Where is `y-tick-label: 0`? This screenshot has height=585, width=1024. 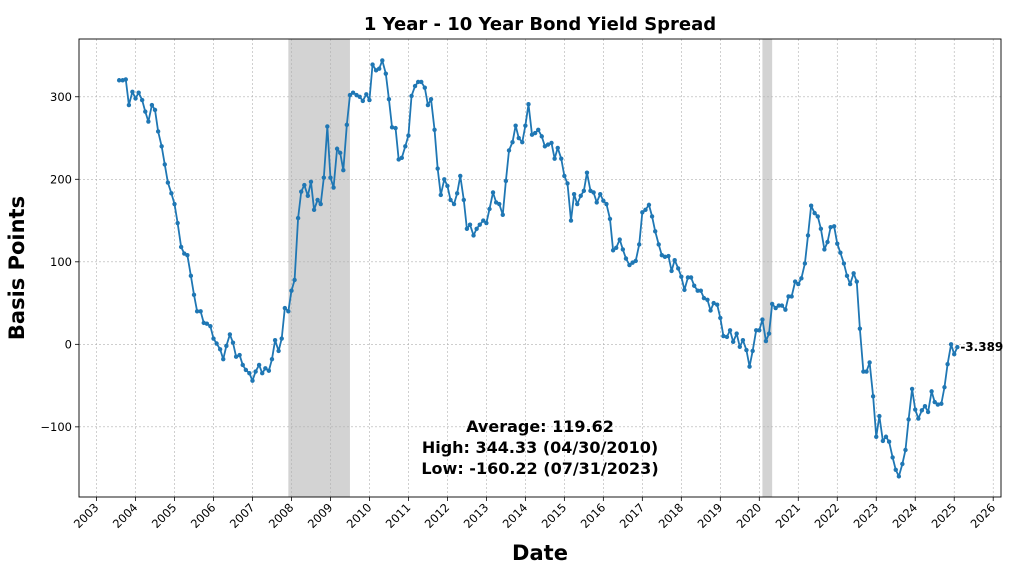 y-tick-label: 0 is located at coordinates (68, 344).